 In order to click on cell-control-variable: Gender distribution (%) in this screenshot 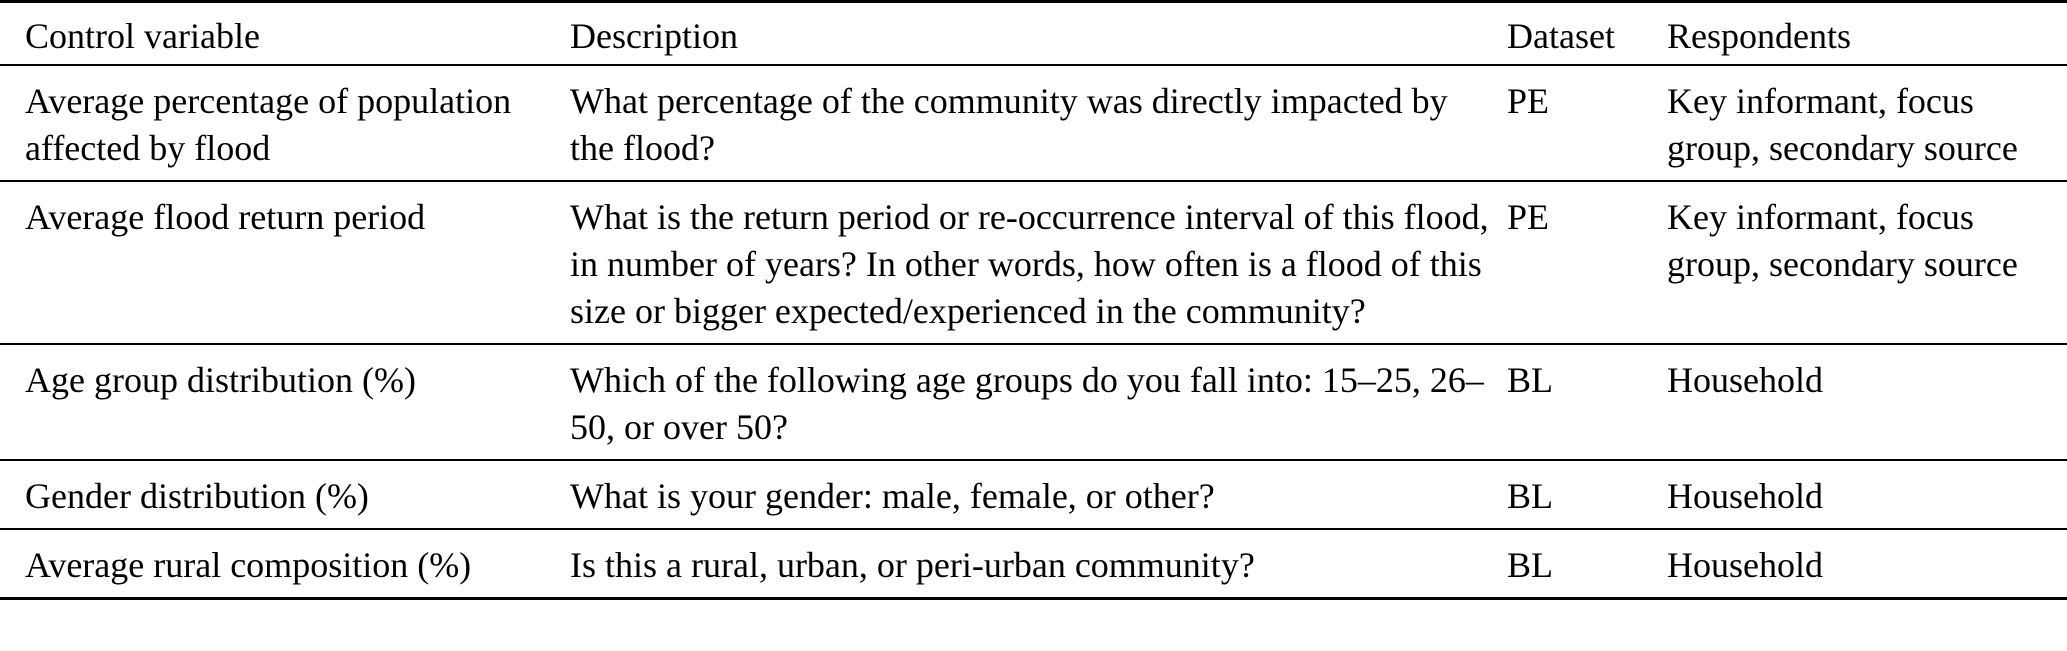, I will do `click(197, 496)`.